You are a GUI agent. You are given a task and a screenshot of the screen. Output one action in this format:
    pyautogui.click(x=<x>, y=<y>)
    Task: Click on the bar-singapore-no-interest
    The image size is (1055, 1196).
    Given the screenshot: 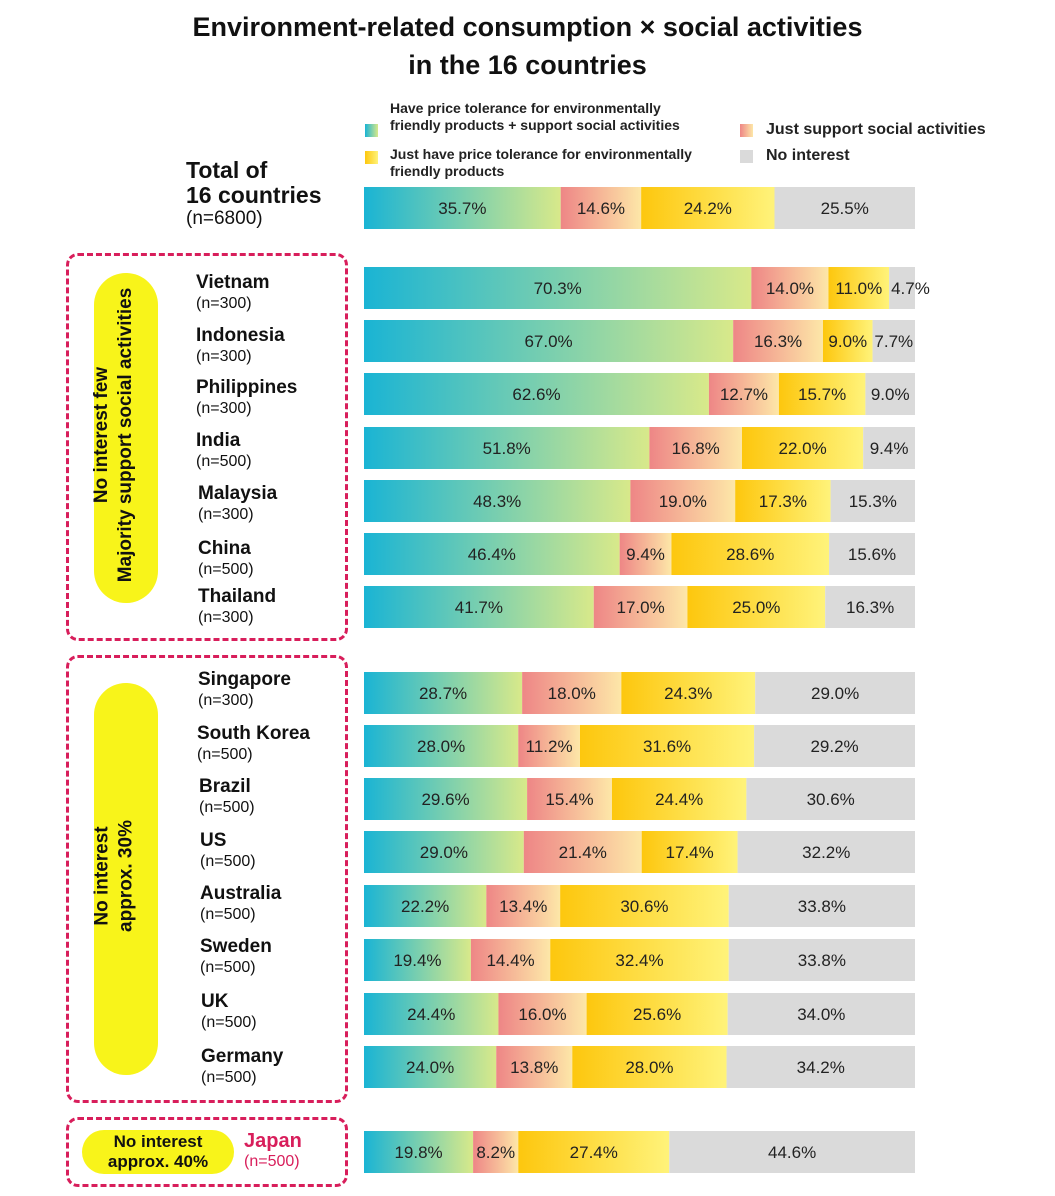 What is the action you would take?
    pyautogui.click(x=835, y=693)
    